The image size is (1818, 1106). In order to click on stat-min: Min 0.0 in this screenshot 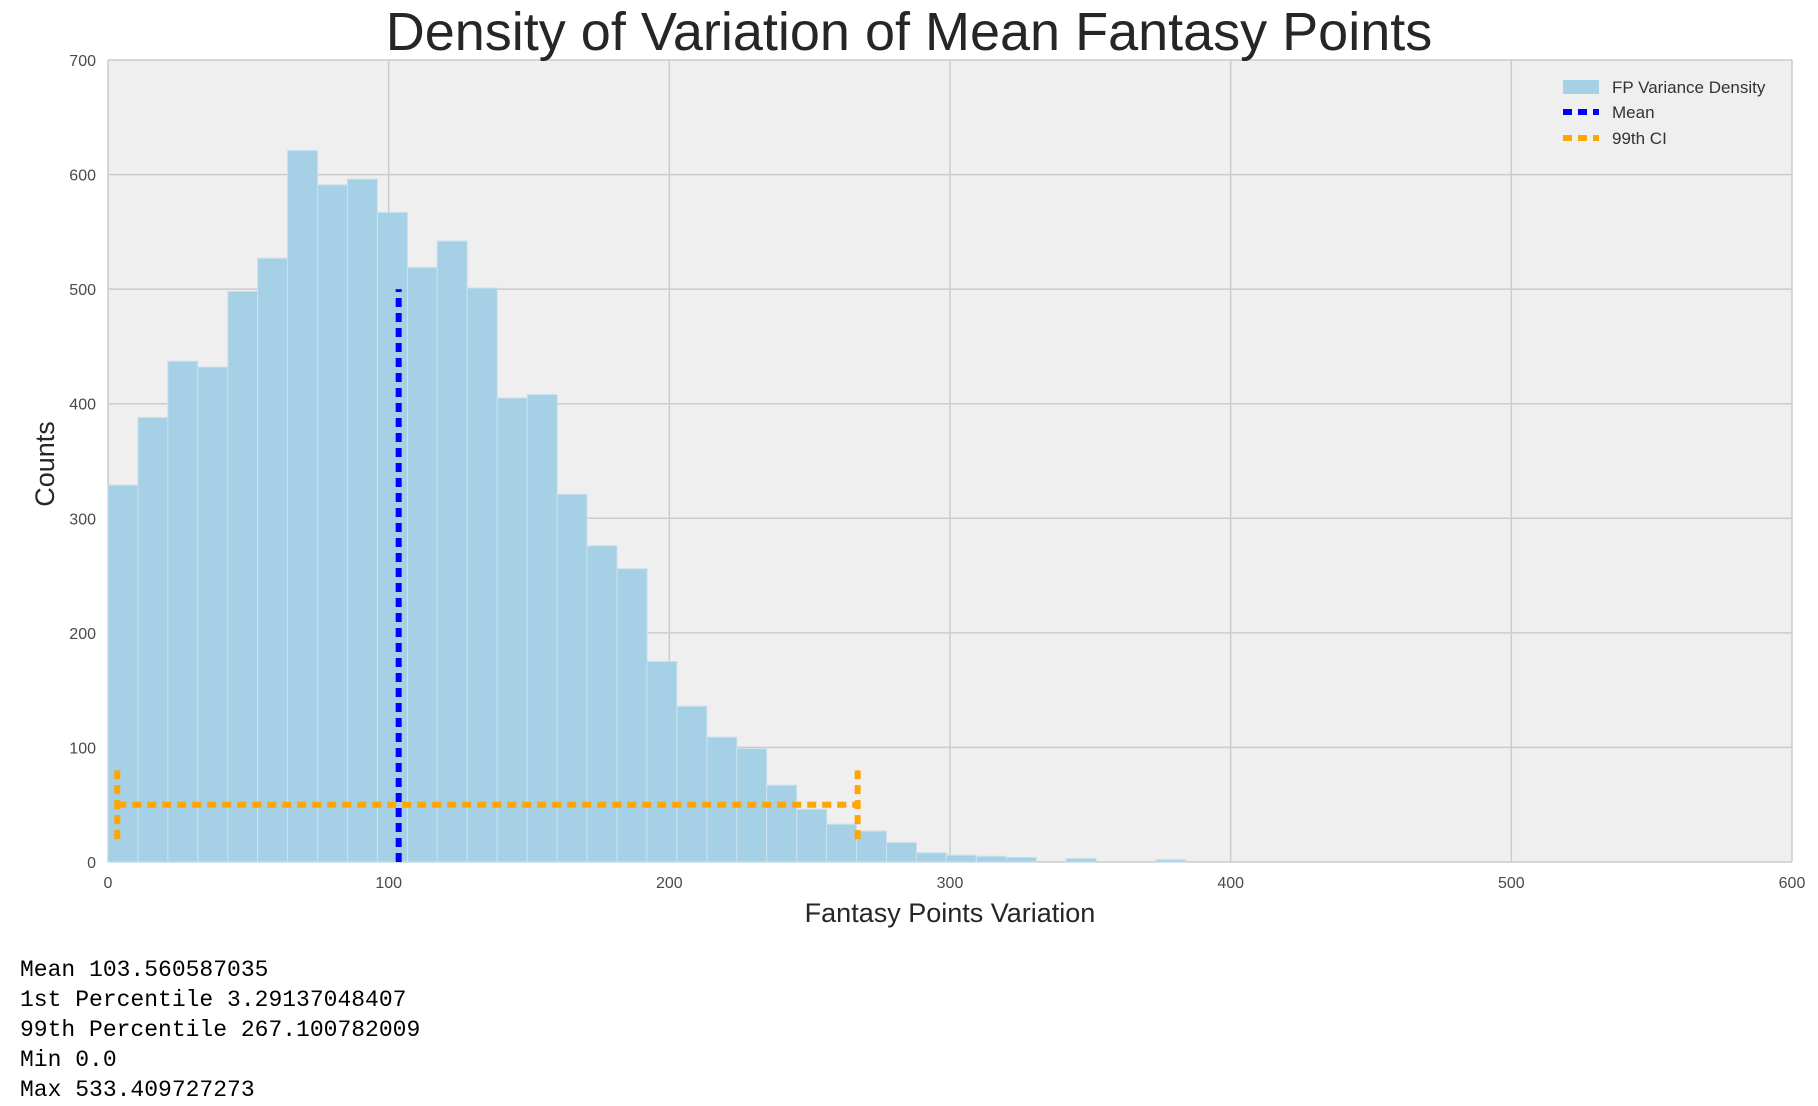, I will do `click(68, 1060)`.